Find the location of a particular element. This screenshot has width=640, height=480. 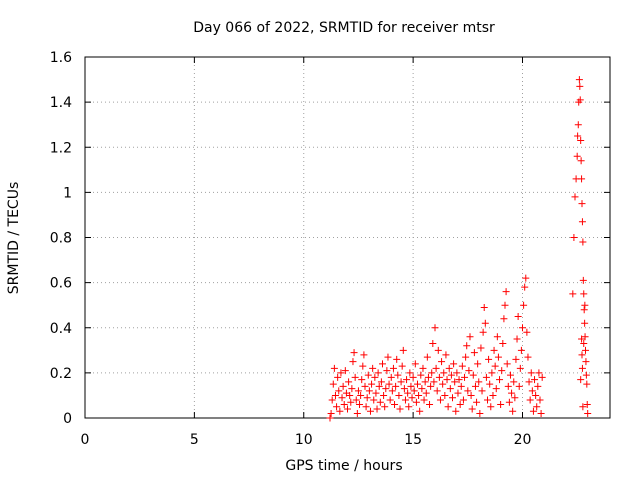

y-tick-label: 1.4 is located at coordinates (61, 103).